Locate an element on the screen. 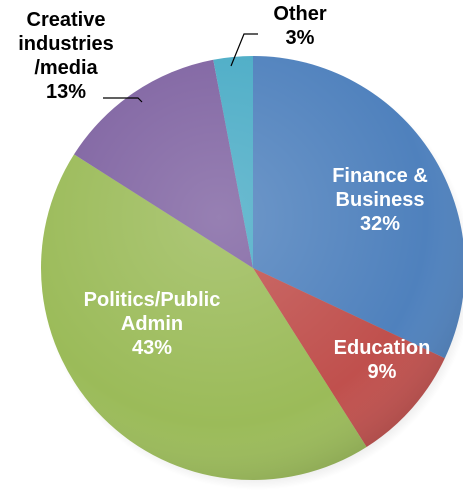 This screenshot has height=494, width=463. slice-category-label: Business is located at coordinates (380, 200).